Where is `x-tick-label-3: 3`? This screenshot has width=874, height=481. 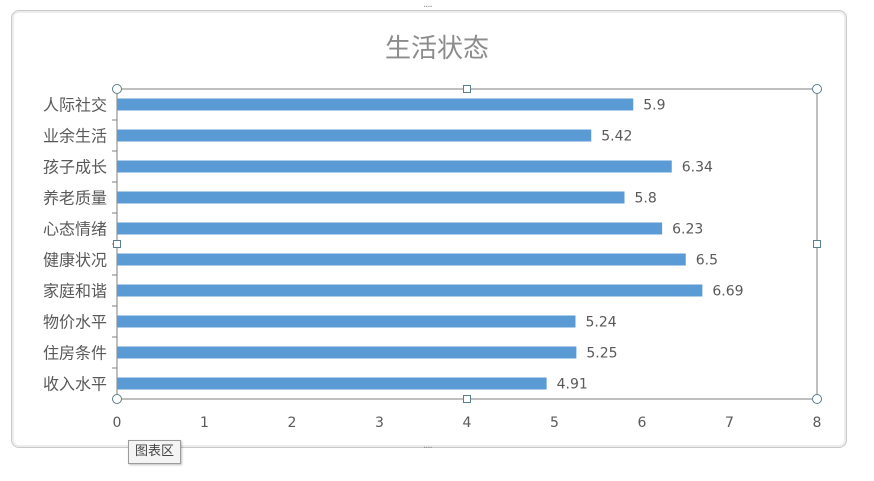 x-tick-label-3: 3 is located at coordinates (379, 423).